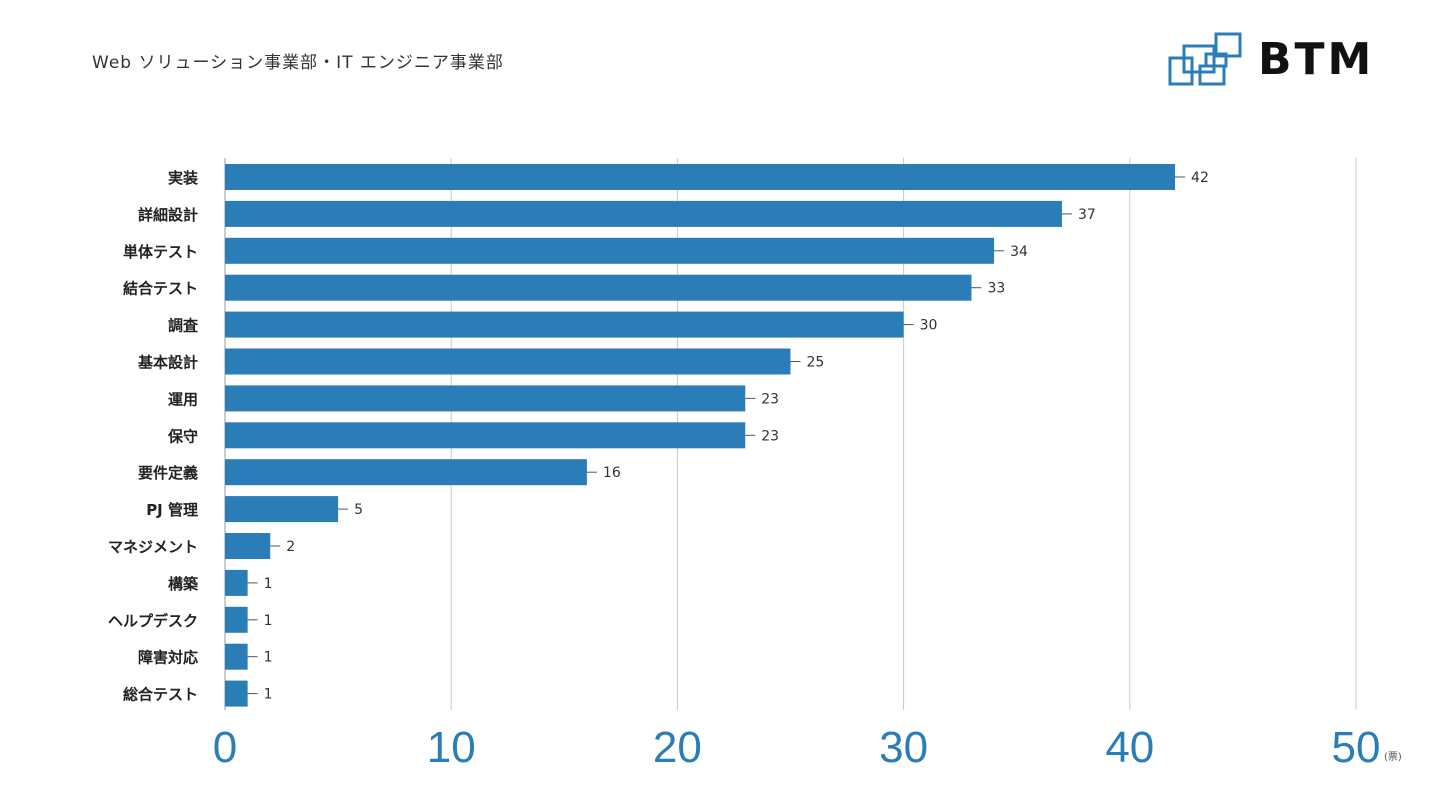  Describe the element at coordinates (183, 178) in the screenshot. I see `category-label: 実装` at that location.